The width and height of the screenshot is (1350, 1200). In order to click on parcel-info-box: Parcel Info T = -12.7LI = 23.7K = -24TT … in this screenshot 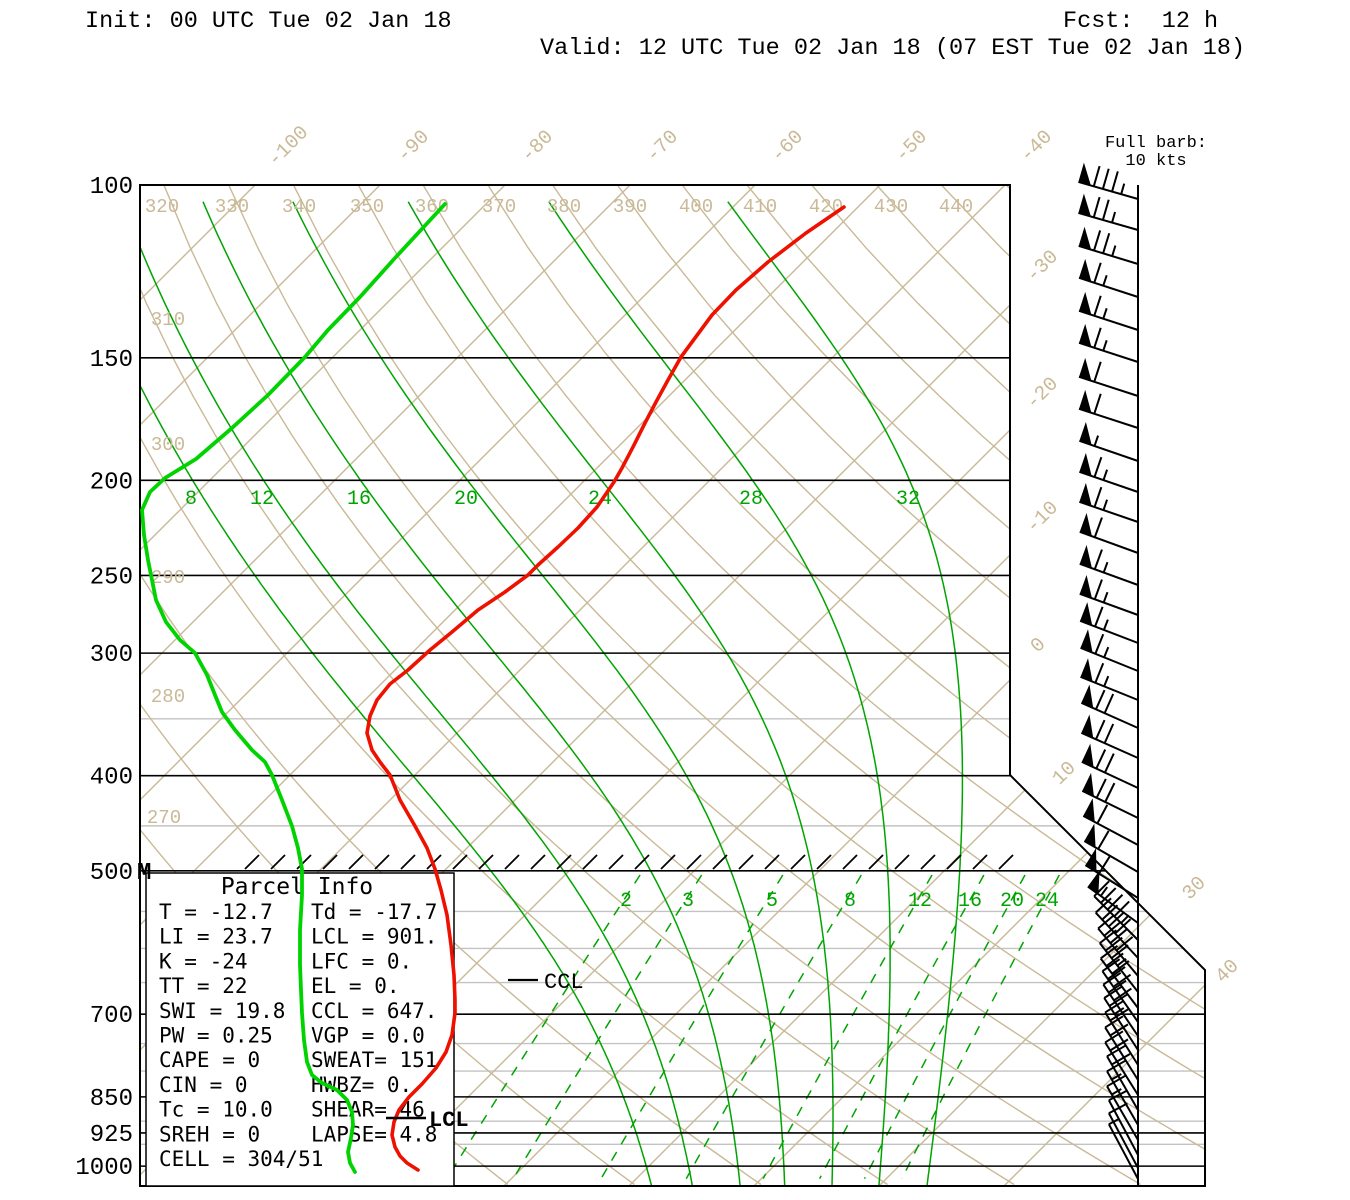, I will do `click(300, 1029)`.